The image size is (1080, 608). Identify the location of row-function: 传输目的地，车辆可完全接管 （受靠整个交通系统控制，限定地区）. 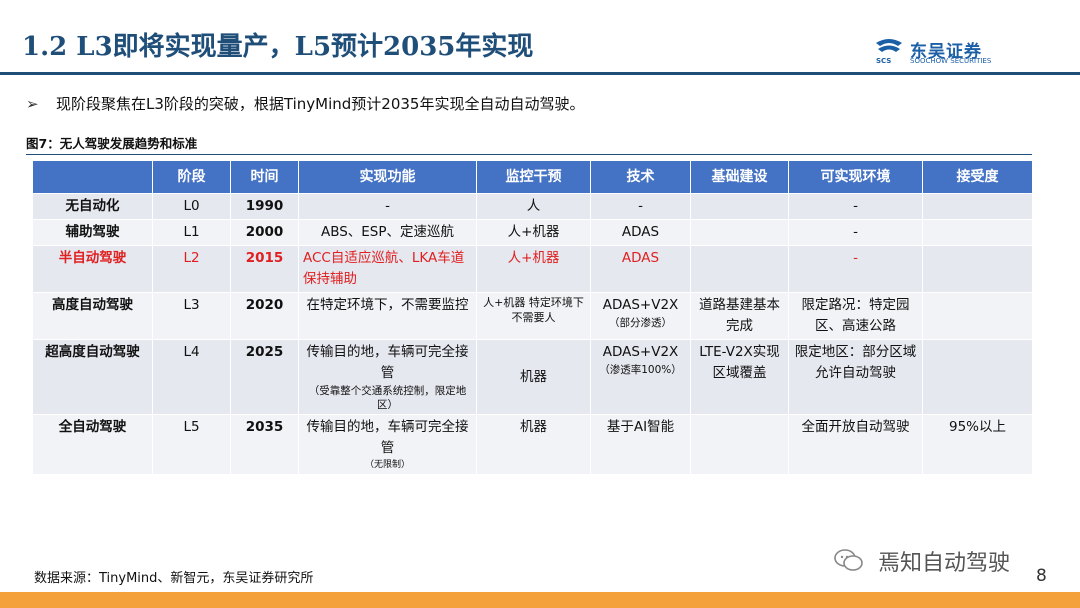
(387, 377).